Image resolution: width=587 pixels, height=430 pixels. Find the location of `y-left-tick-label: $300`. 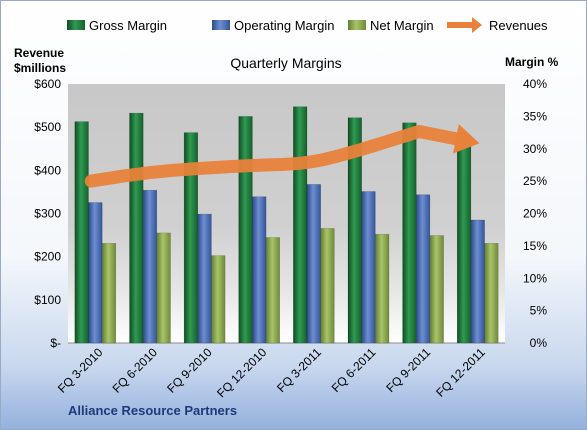

y-left-tick-label: $300 is located at coordinates (47, 214).